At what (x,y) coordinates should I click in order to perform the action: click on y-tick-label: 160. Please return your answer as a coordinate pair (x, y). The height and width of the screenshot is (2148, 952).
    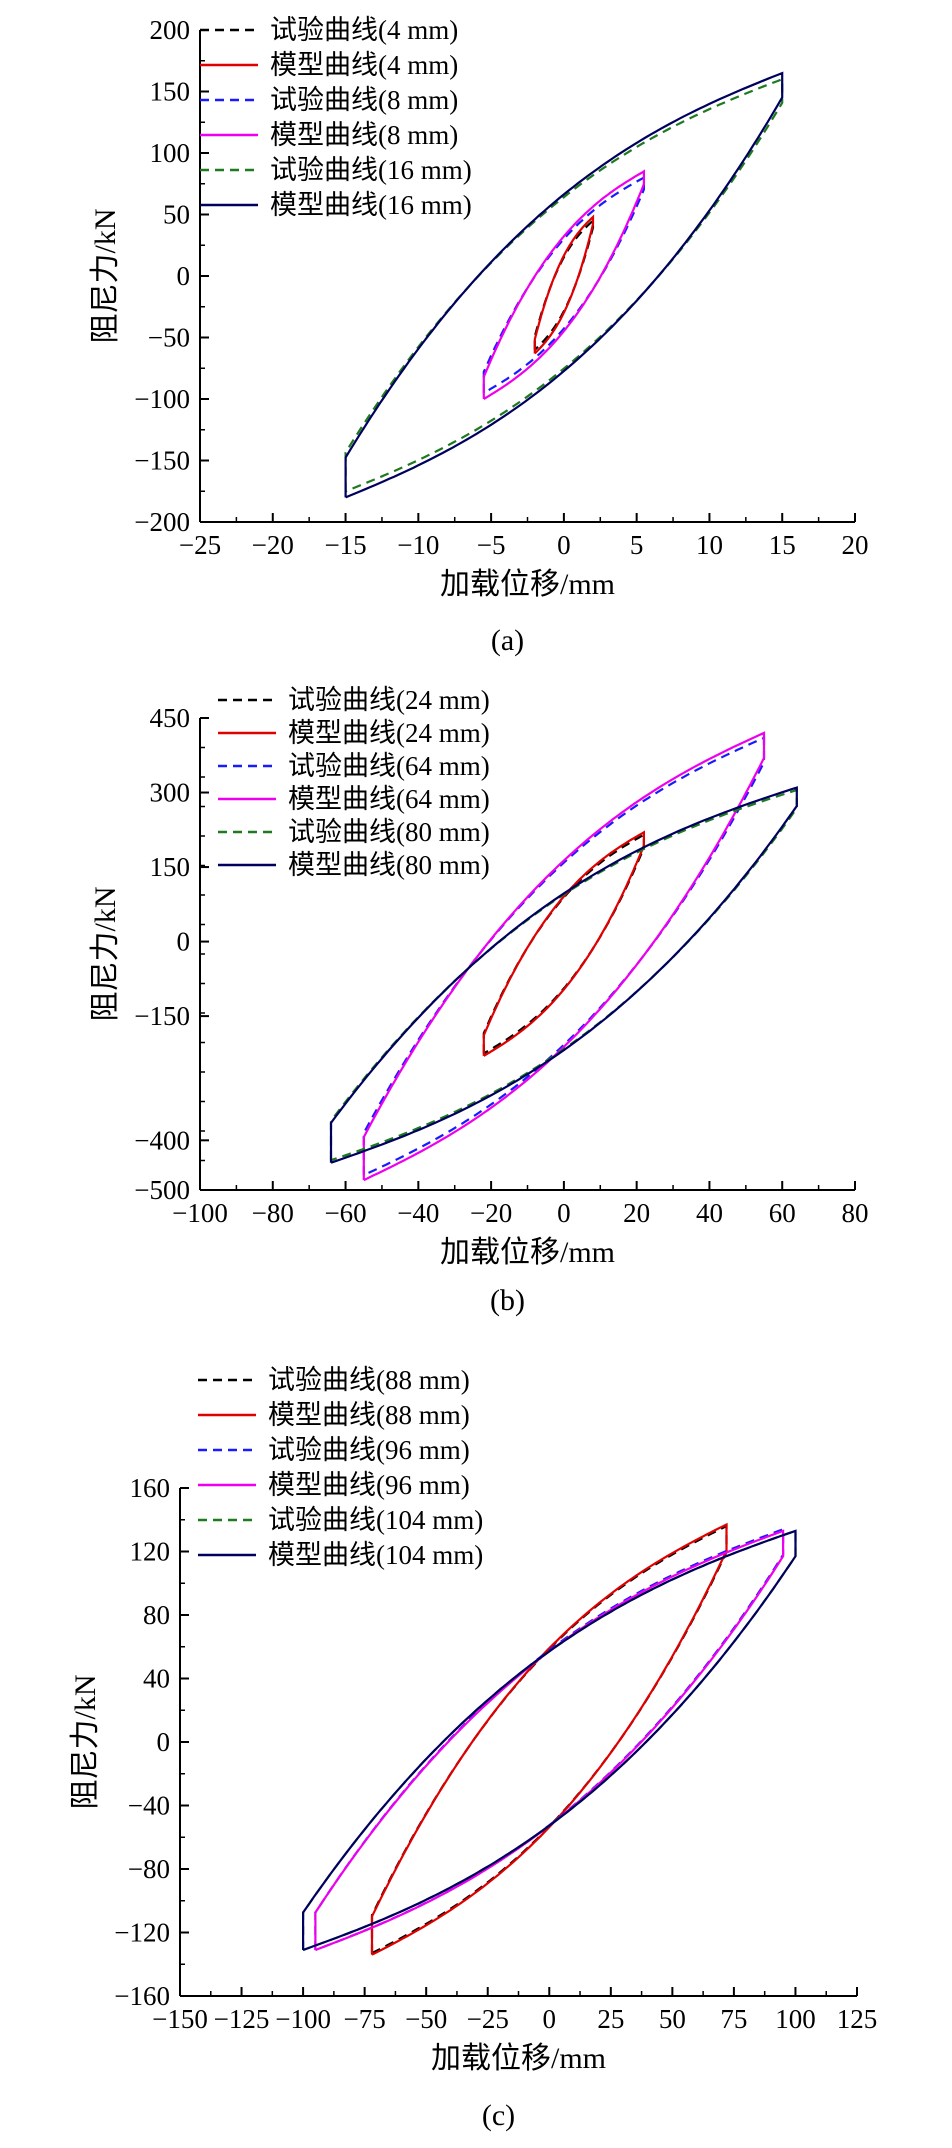
    Looking at the image, I should click on (150, 1488).